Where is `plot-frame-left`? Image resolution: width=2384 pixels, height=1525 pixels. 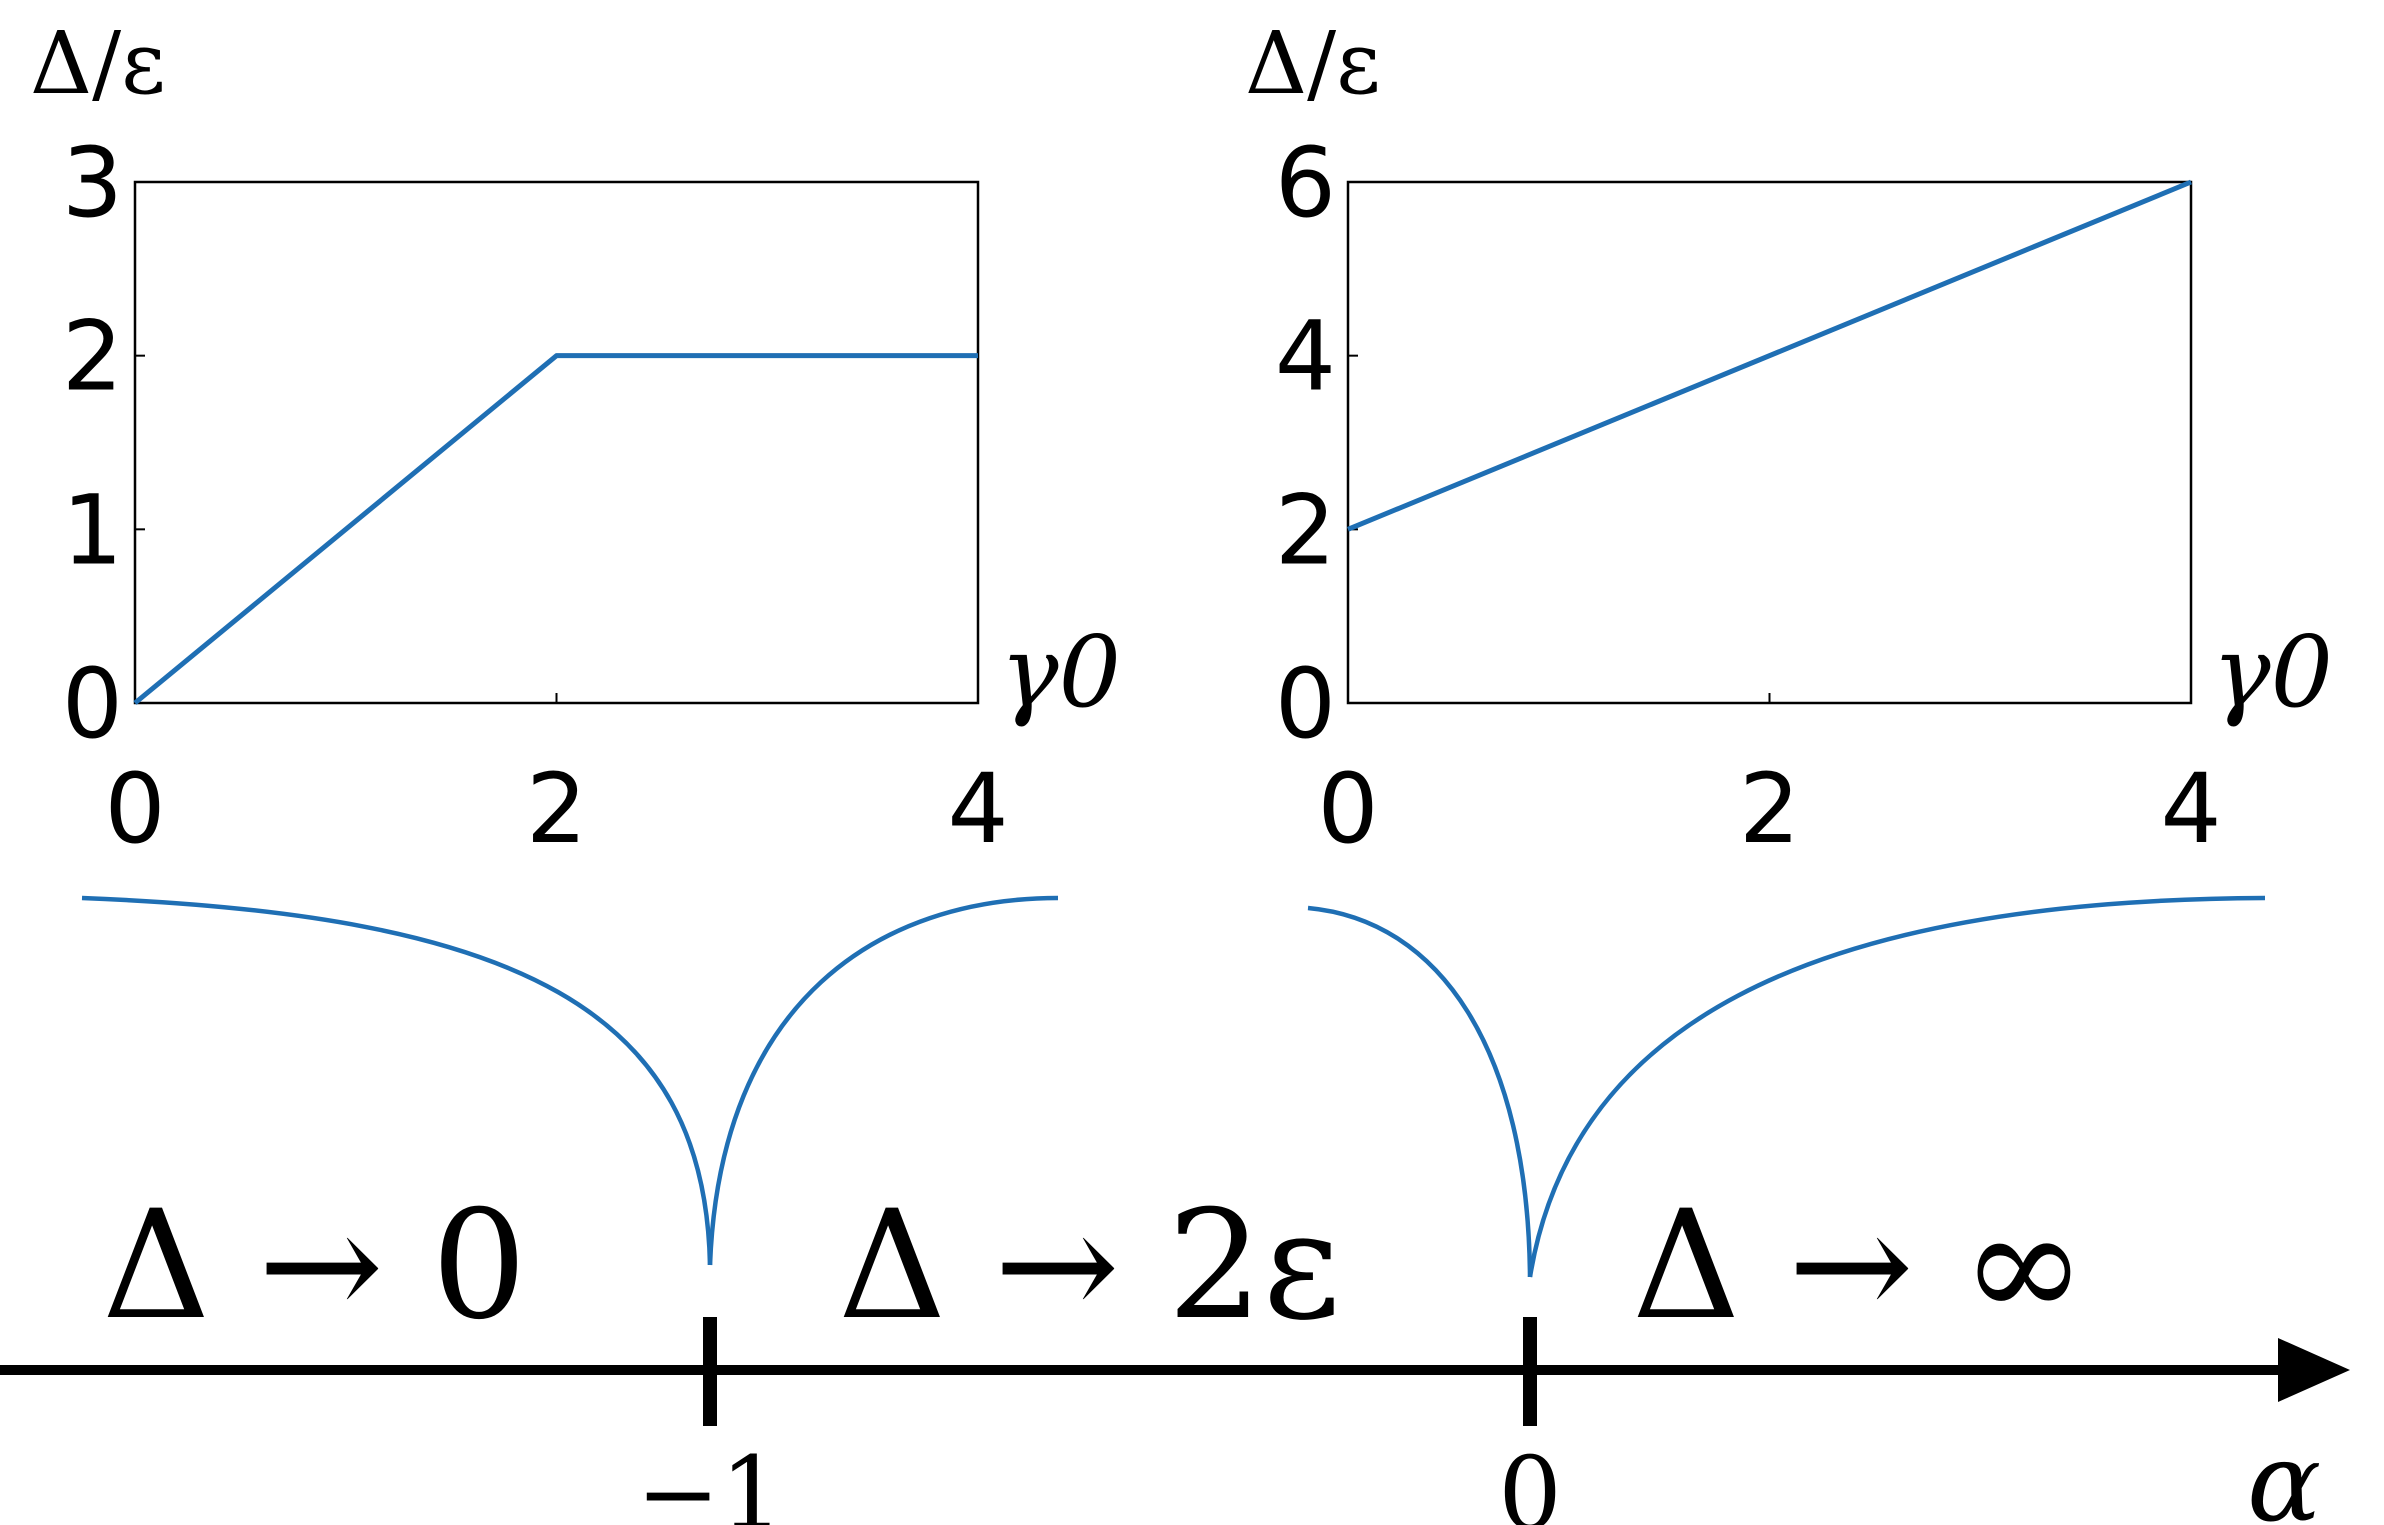
plot-frame-left is located at coordinates (556, 442).